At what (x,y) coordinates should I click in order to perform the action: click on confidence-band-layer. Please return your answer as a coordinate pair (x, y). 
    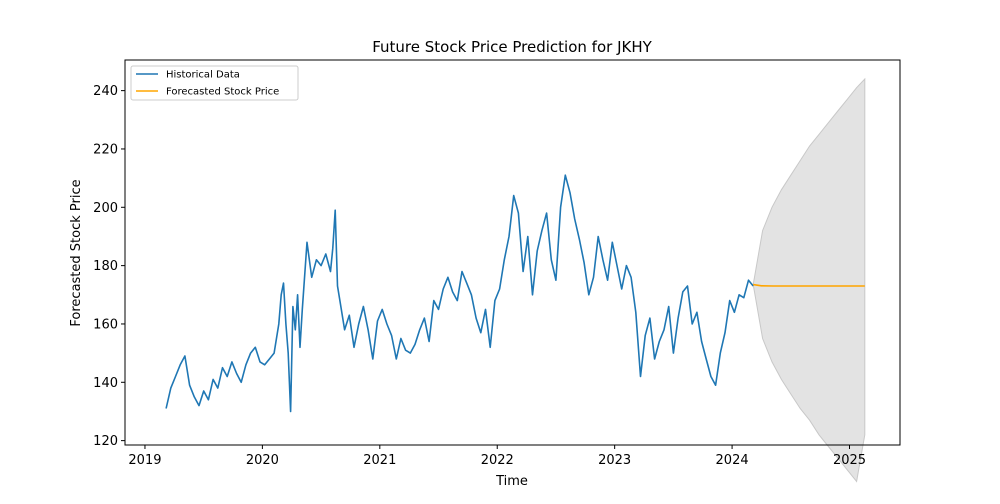
    Looking at the image, I should click on (809, 280).